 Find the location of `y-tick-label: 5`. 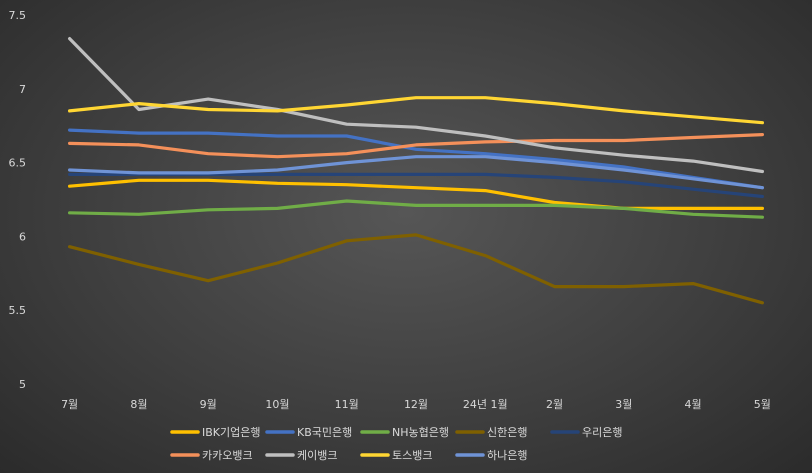

y-tick-label: 5 is located at coordinates (22, 384).